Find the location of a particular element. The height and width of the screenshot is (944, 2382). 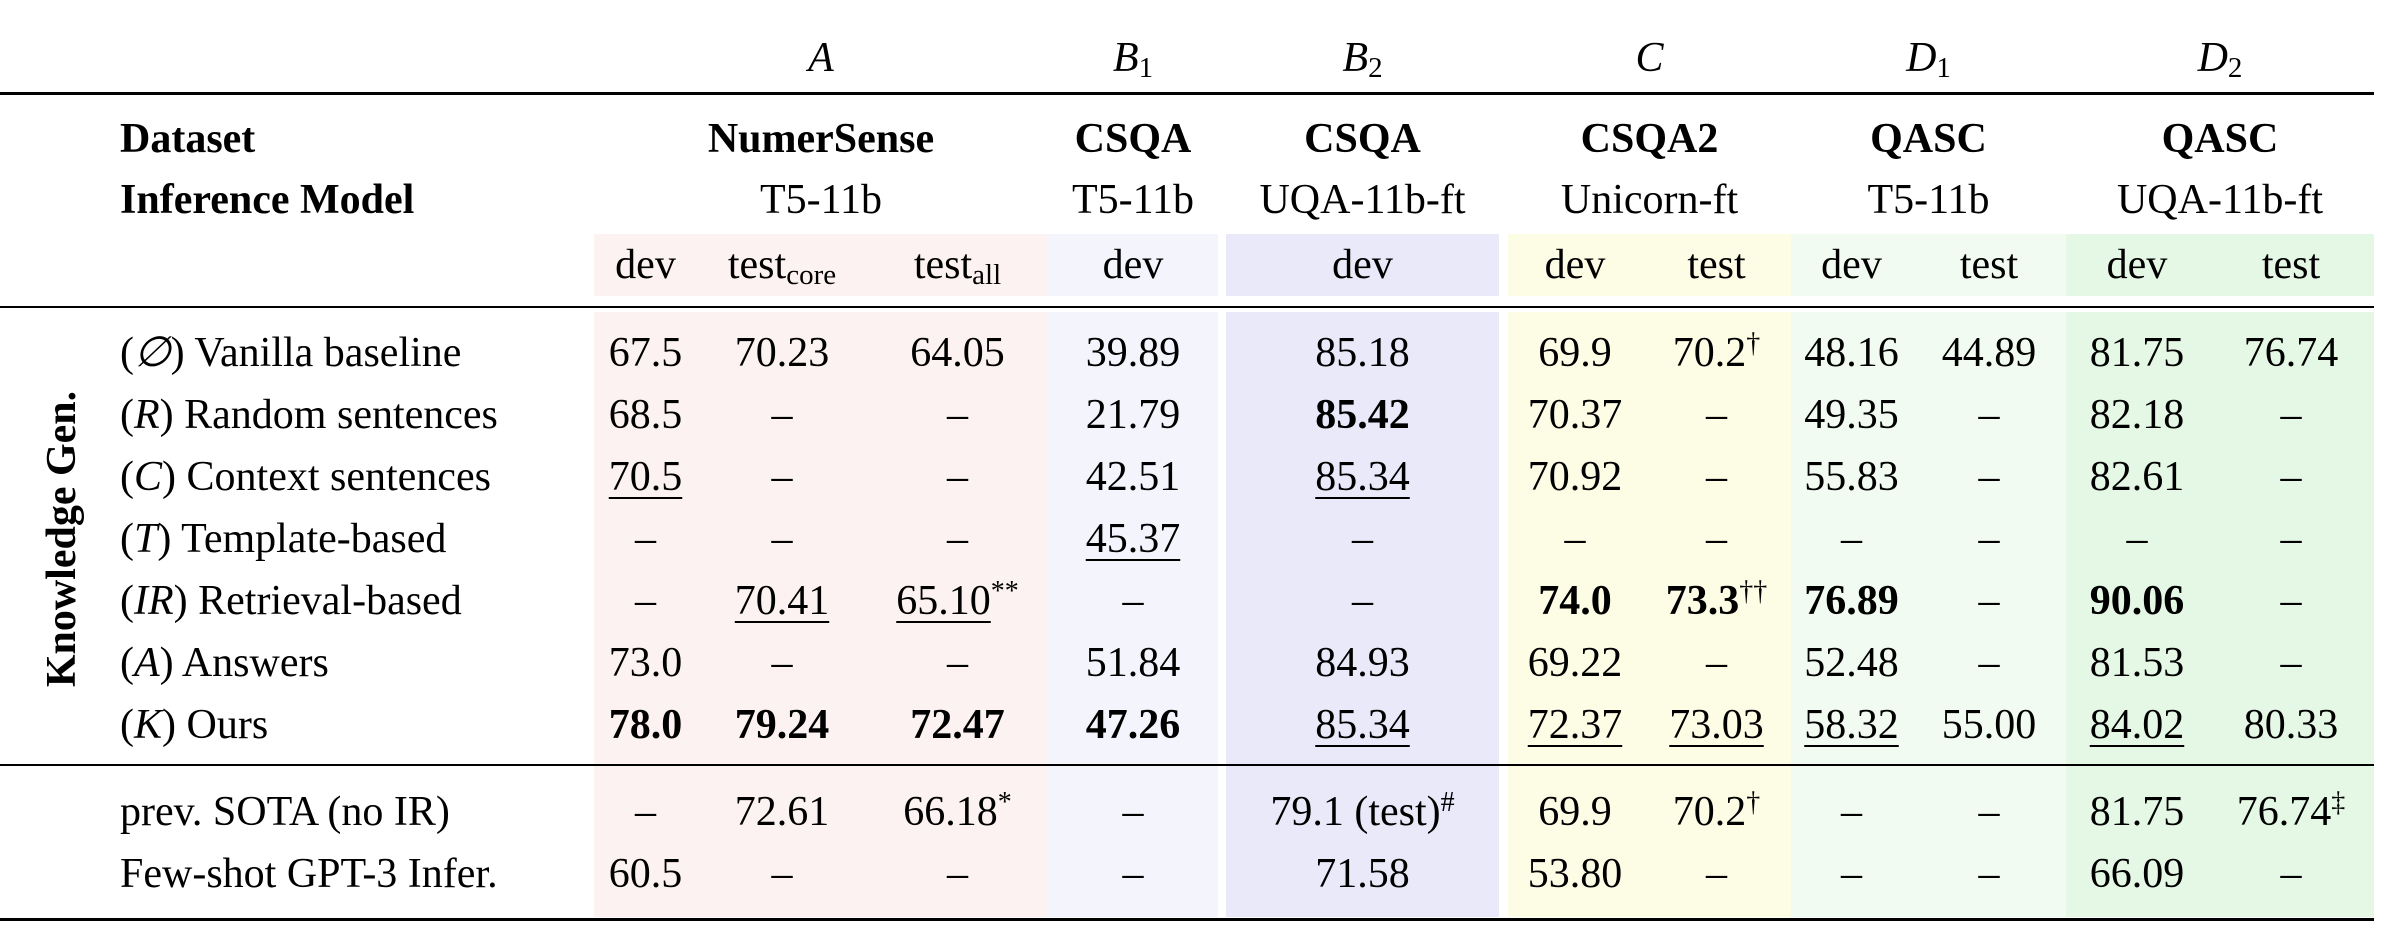

cell: 66.09 is located at coordinates (2137, 874).